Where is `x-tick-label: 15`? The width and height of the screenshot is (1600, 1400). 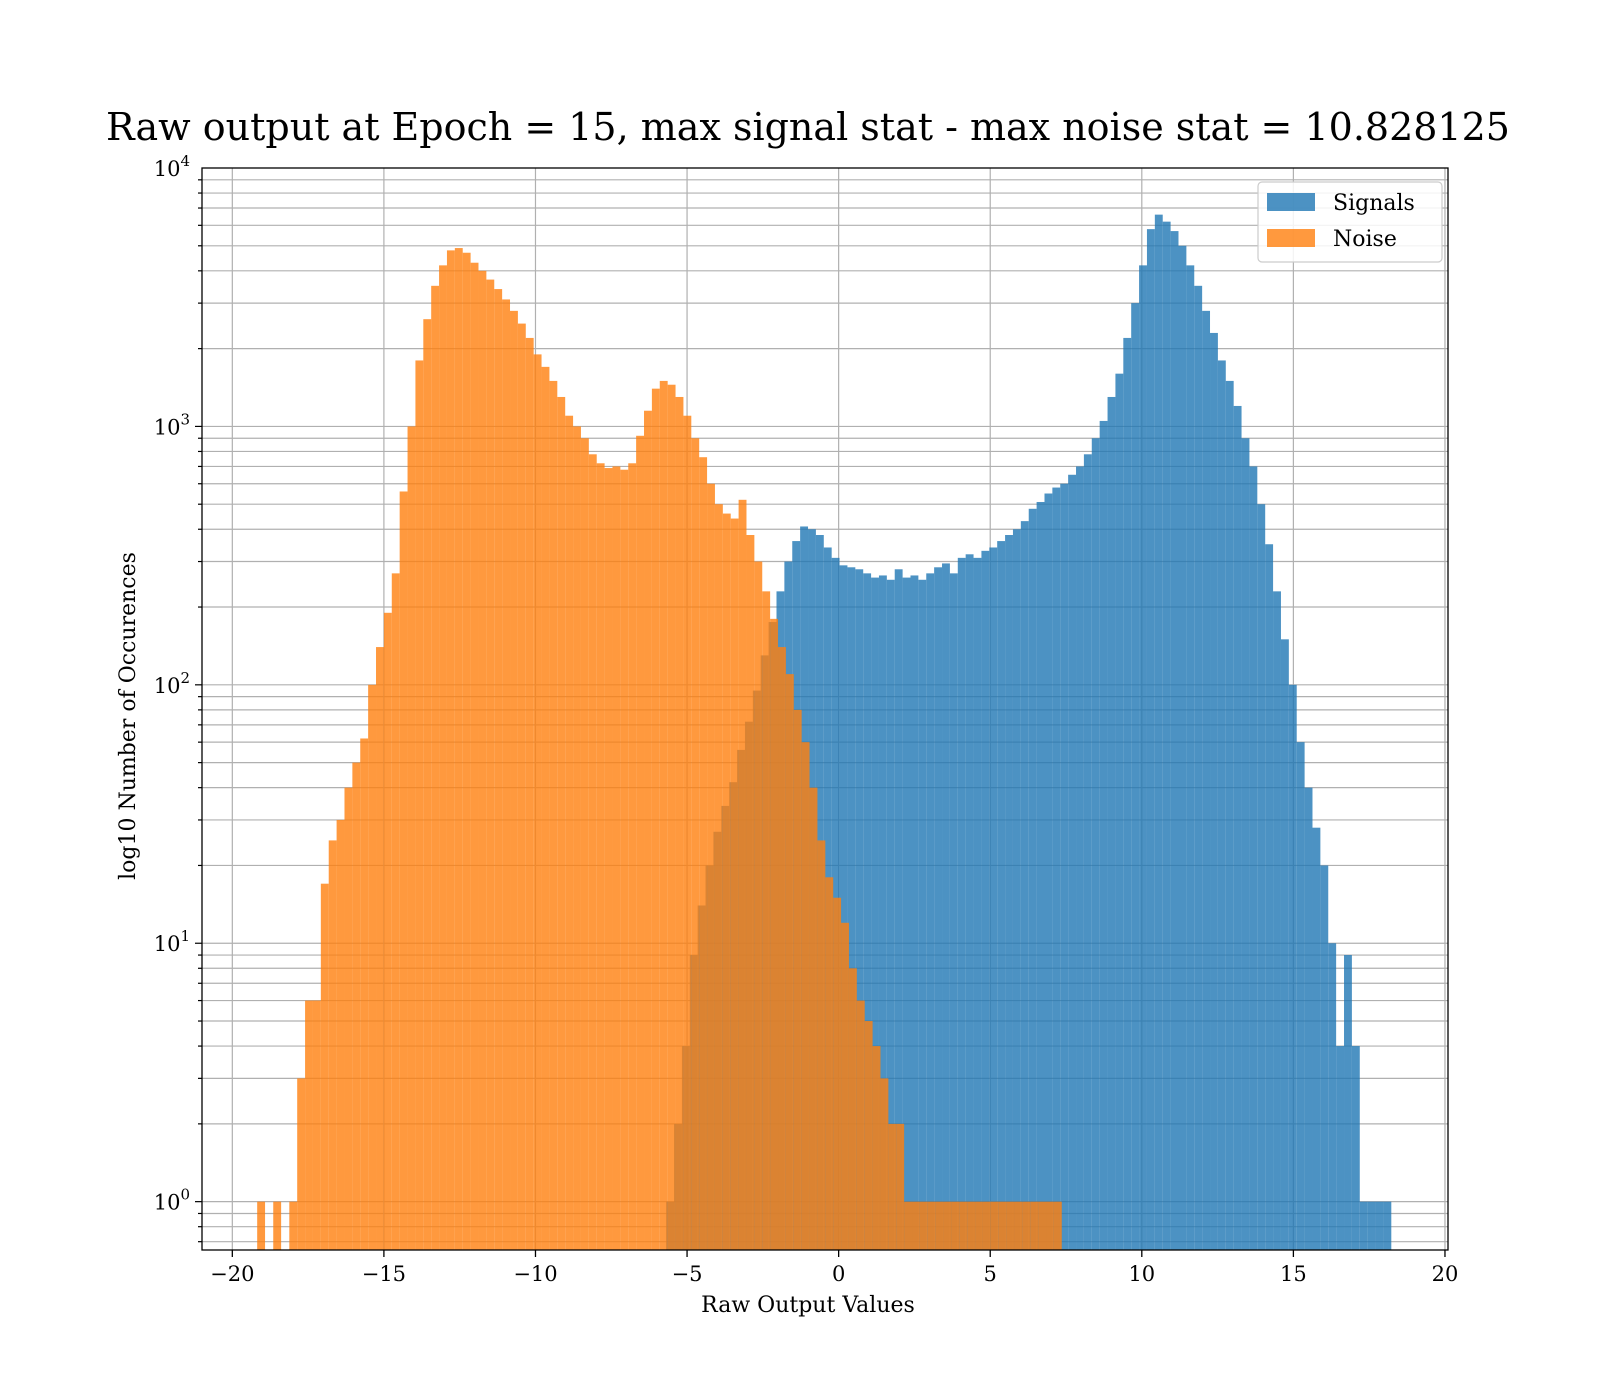
x-tick-label: 15 is located at coordinates (1293, 1274).